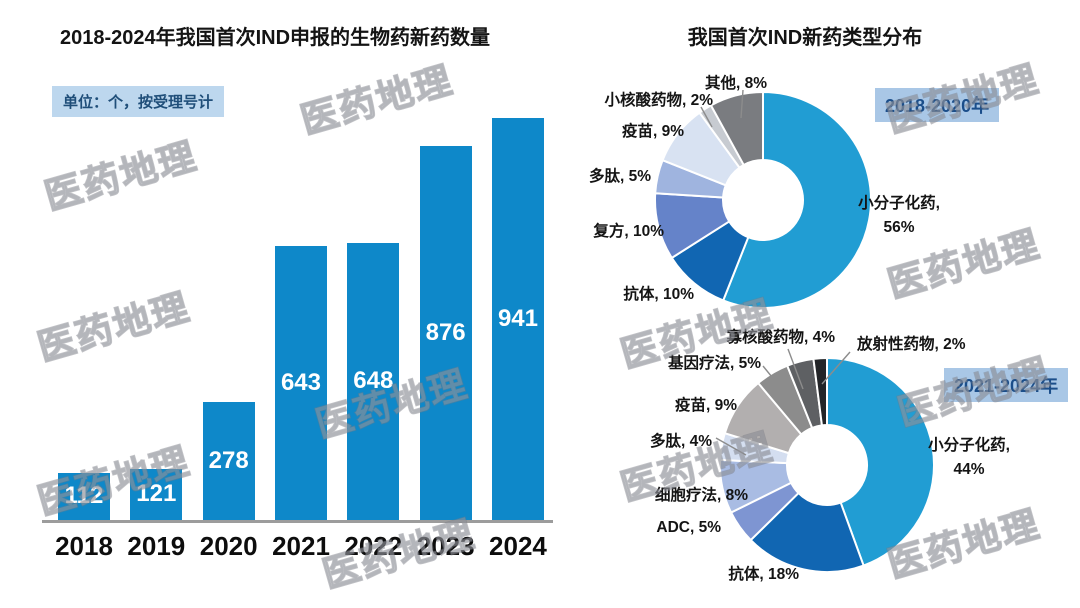  What do you see at coordinates (969, 457) in the screenshot?
I see `pie-slice-label: 小分子化药, 44%` at bounding box center [969, 457].